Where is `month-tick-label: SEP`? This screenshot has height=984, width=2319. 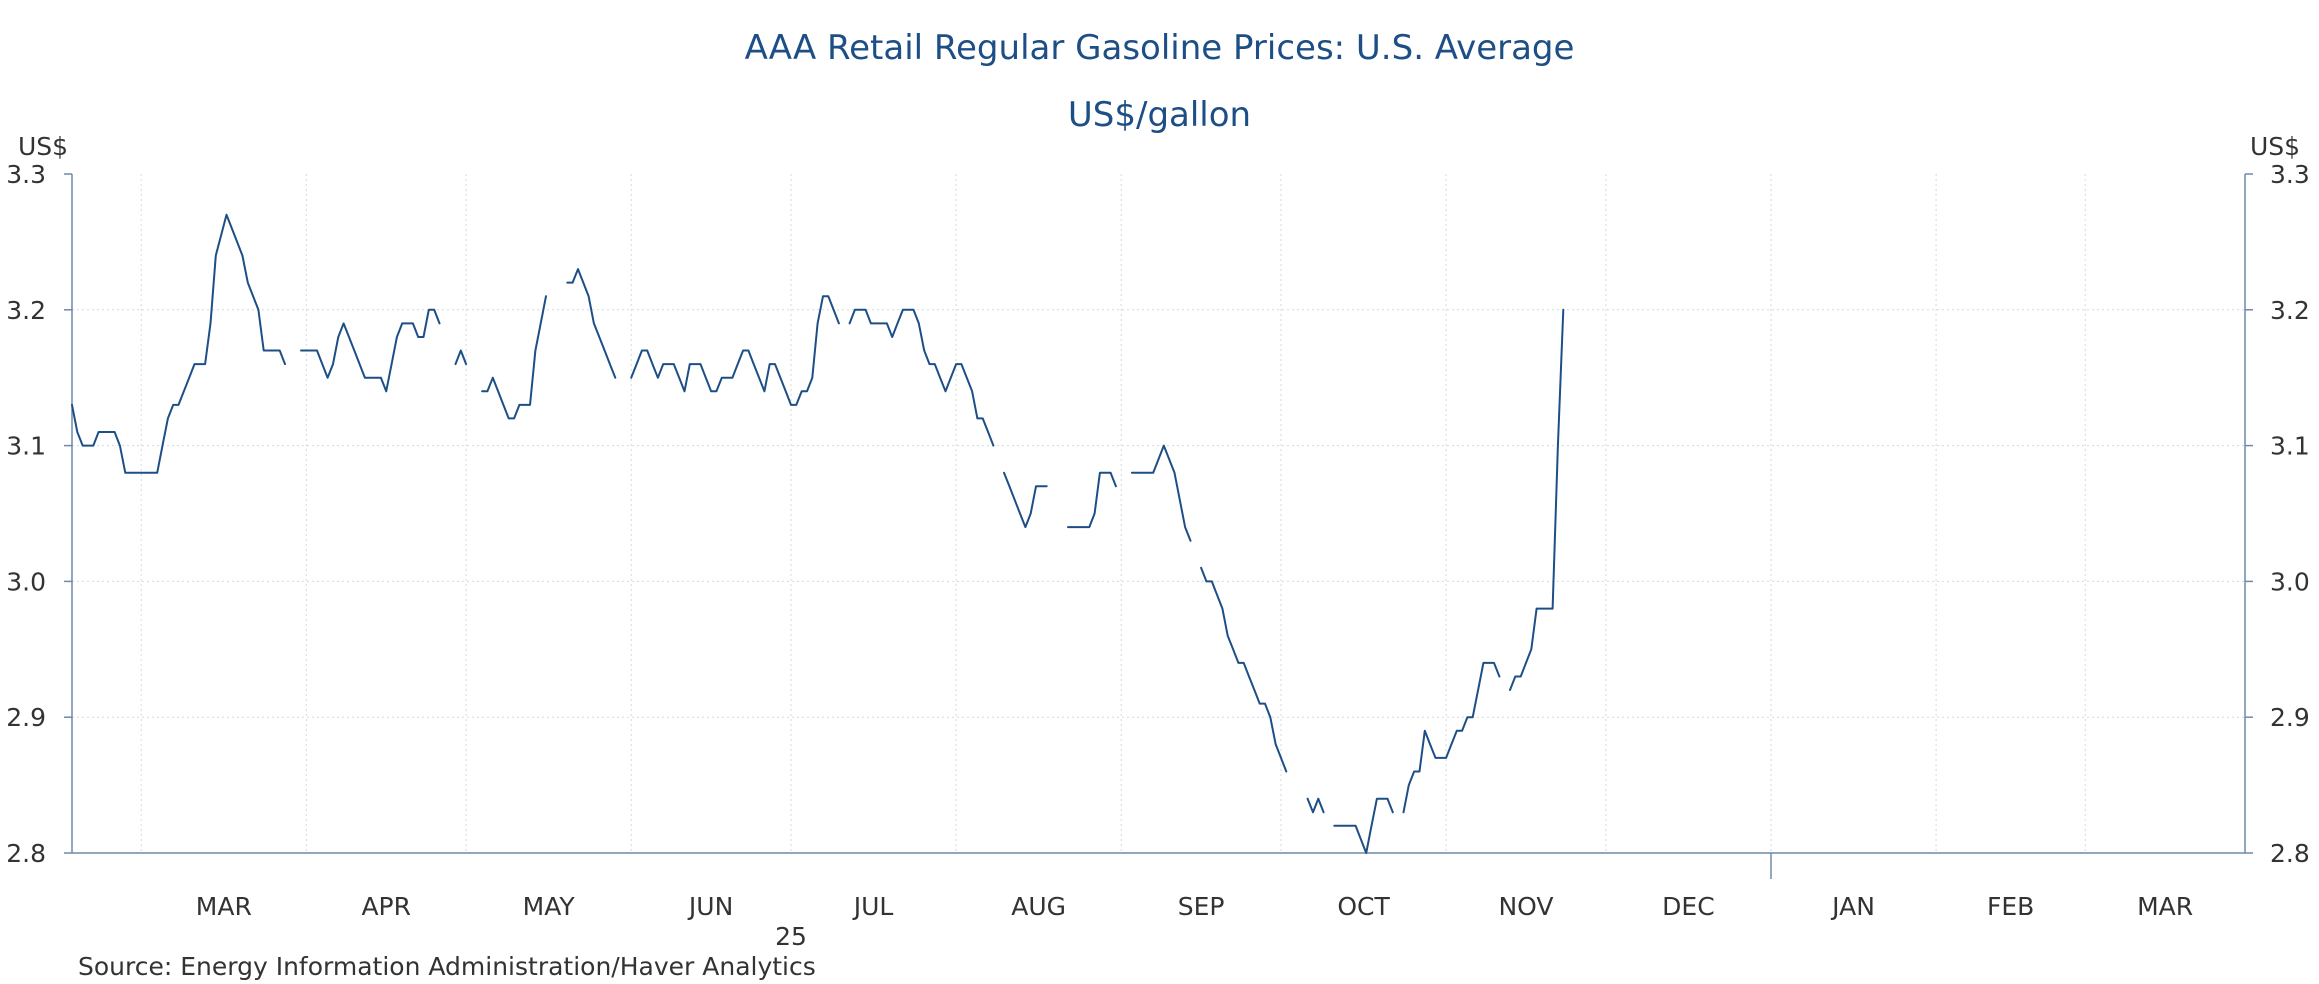 month-tick-label: SEP is located at coordinates (1201, 906).